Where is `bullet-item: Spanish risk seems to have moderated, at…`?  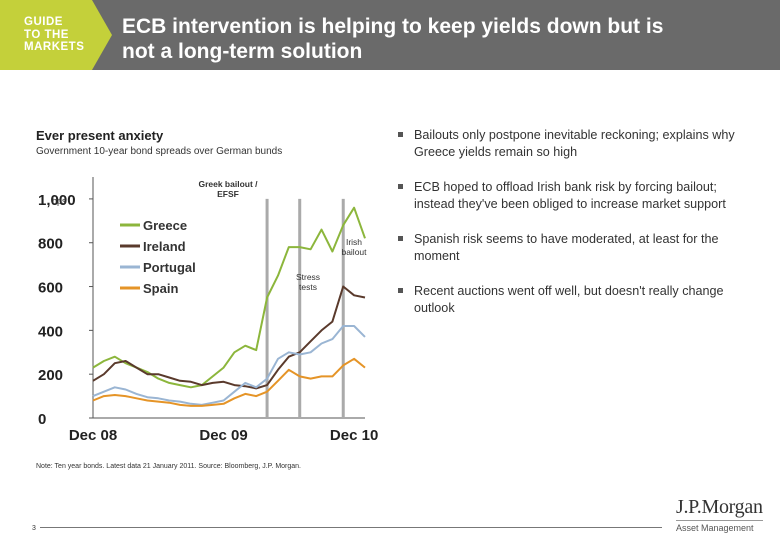
bullet-item: Spanish risk seems to have moderated, at… is located at coordinates (573, 248).